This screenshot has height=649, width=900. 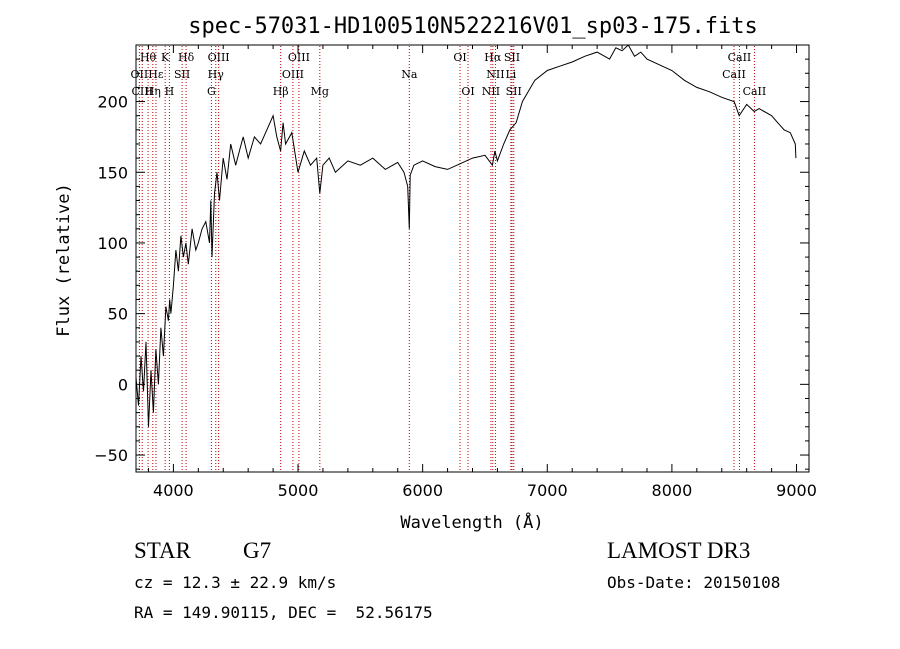 I want to click on spectral-line-label: Hθ, so click(x=148, y=57).